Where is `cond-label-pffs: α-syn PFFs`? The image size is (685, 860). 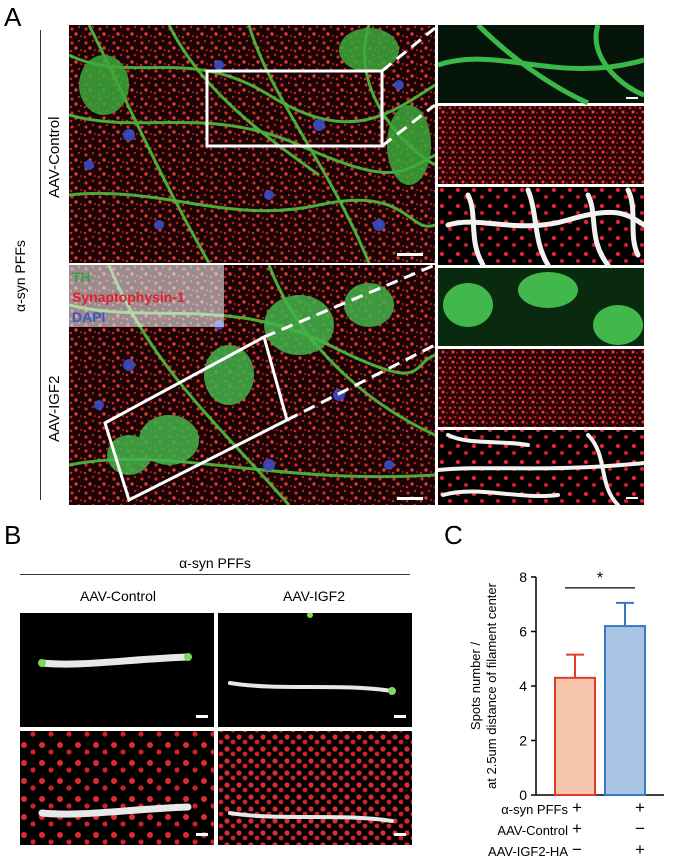
cond-label-pffs: α-syn PFFs is located at coordinates (534, 809).